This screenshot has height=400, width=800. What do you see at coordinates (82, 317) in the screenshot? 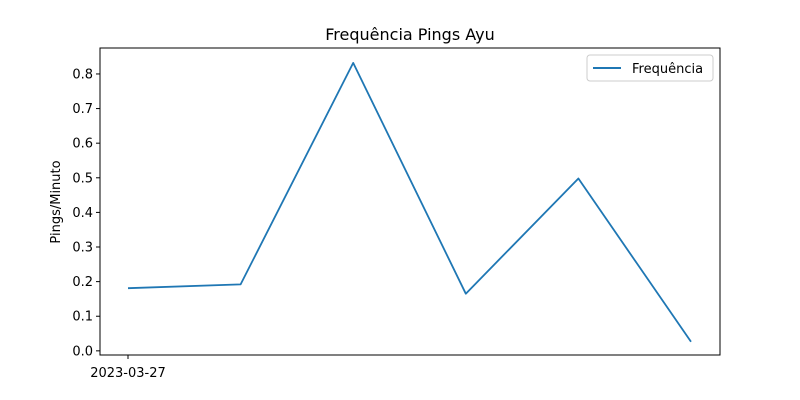
I see `y-tick-label: 0.1` at bounding box center [82, 317].